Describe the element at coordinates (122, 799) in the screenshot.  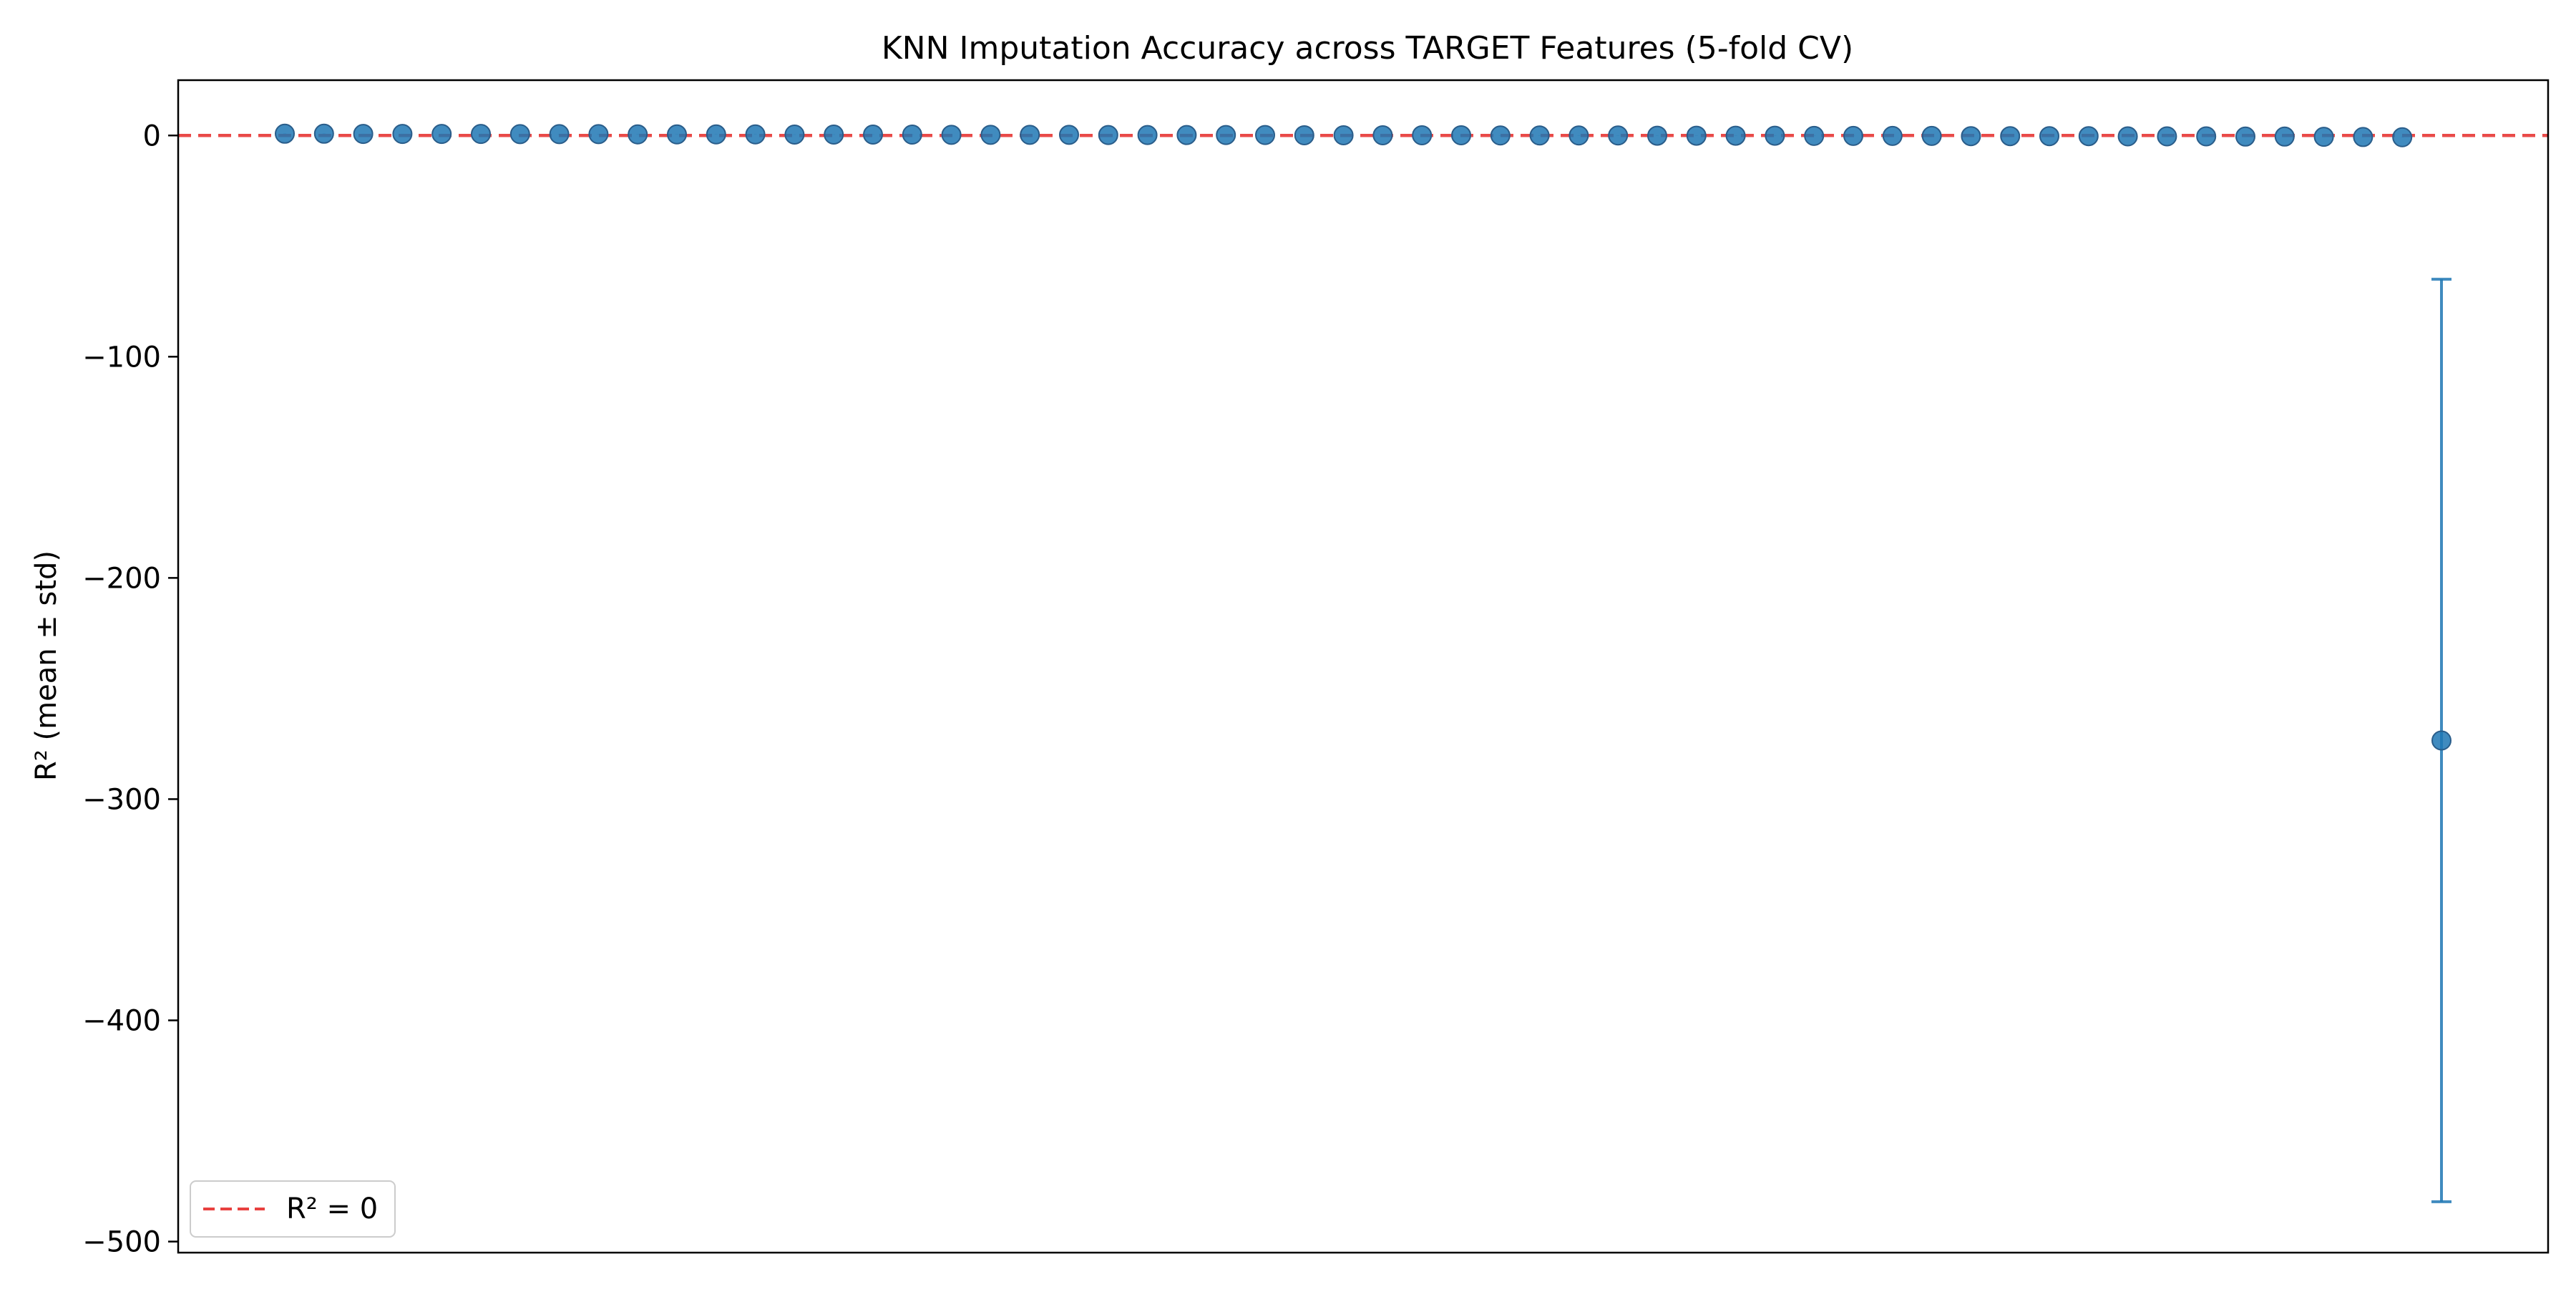
I see `y-tick-label: −300` at that location.